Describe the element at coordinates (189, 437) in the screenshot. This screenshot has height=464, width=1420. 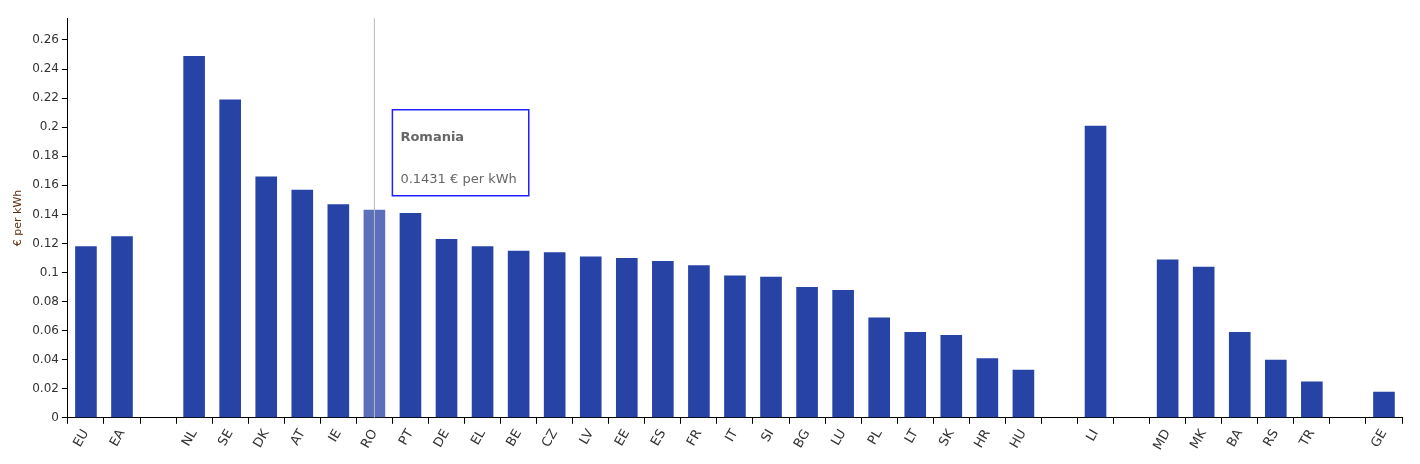
I see `x-tick-label: NL` at that location.